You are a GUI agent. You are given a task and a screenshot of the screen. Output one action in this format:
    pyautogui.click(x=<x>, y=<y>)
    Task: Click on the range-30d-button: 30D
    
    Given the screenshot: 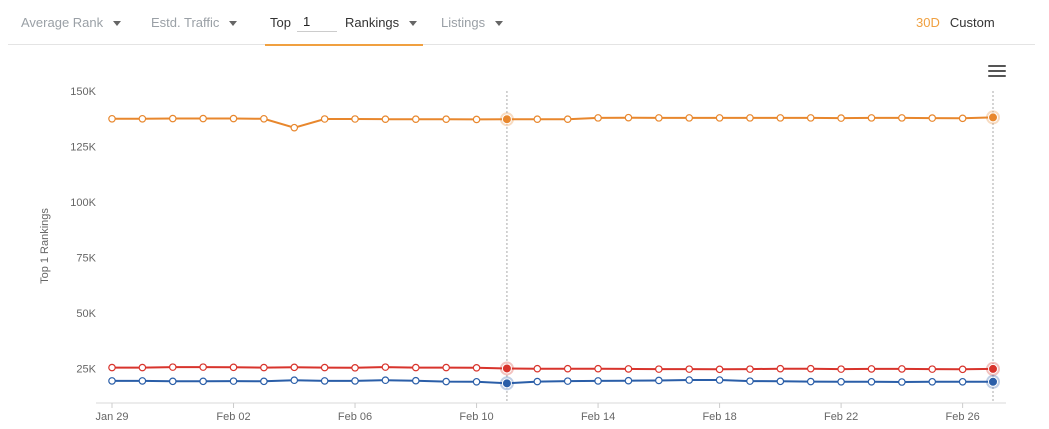 What is the action you would take?
    pyautogui.click(x=928, y=22)
    